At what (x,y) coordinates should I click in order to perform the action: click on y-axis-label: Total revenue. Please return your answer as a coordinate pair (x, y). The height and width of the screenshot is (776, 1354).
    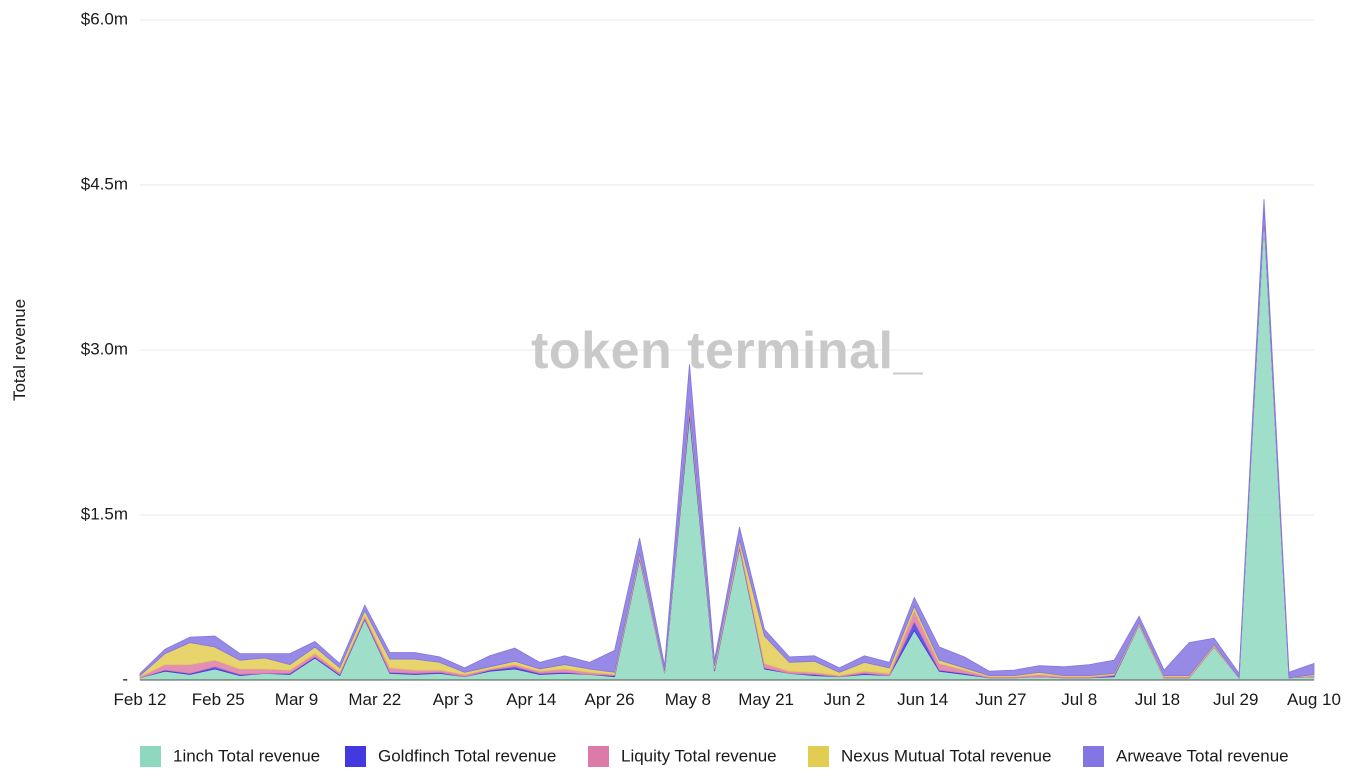
    Looking at the image, I should click on (19, 350).